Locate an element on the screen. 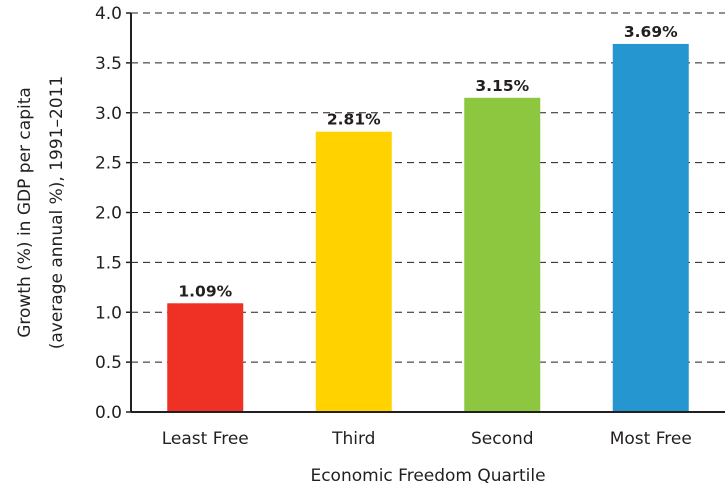 This screenshot has width=725, height=492. y-tick-label: 2.5 is located at coordinates (108, 164).